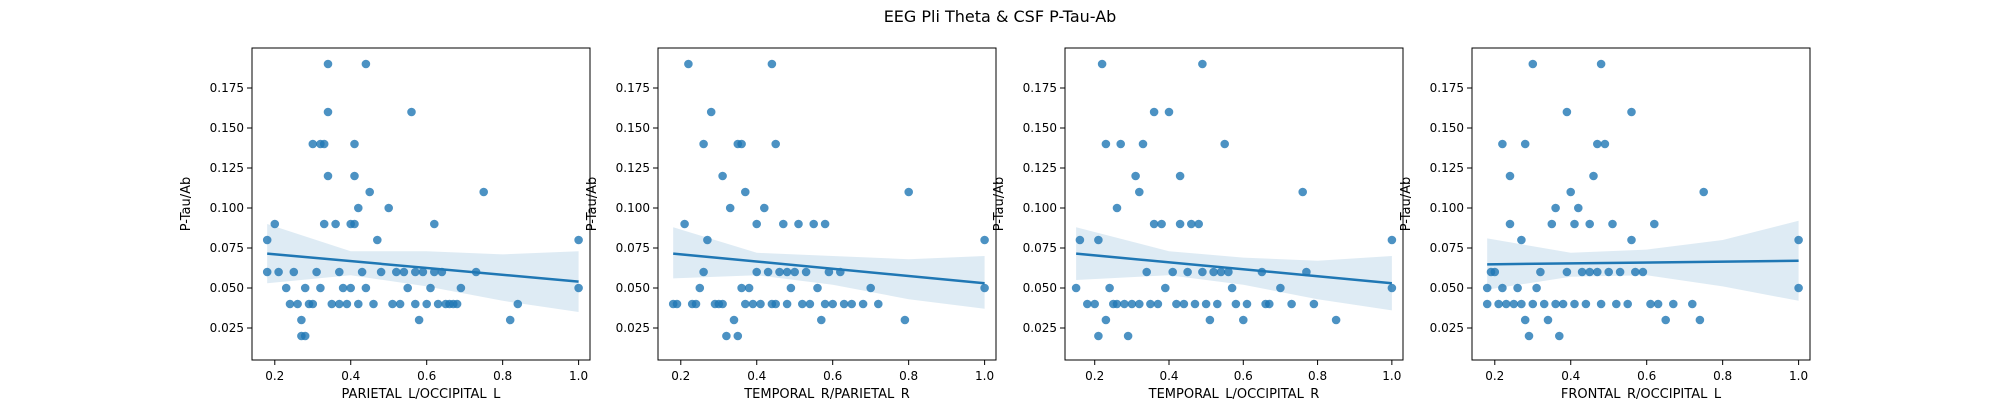 The height and width of the screenshot is (400, 2000). I want to click on x-tick-label: 0.6, so click(832, 376).